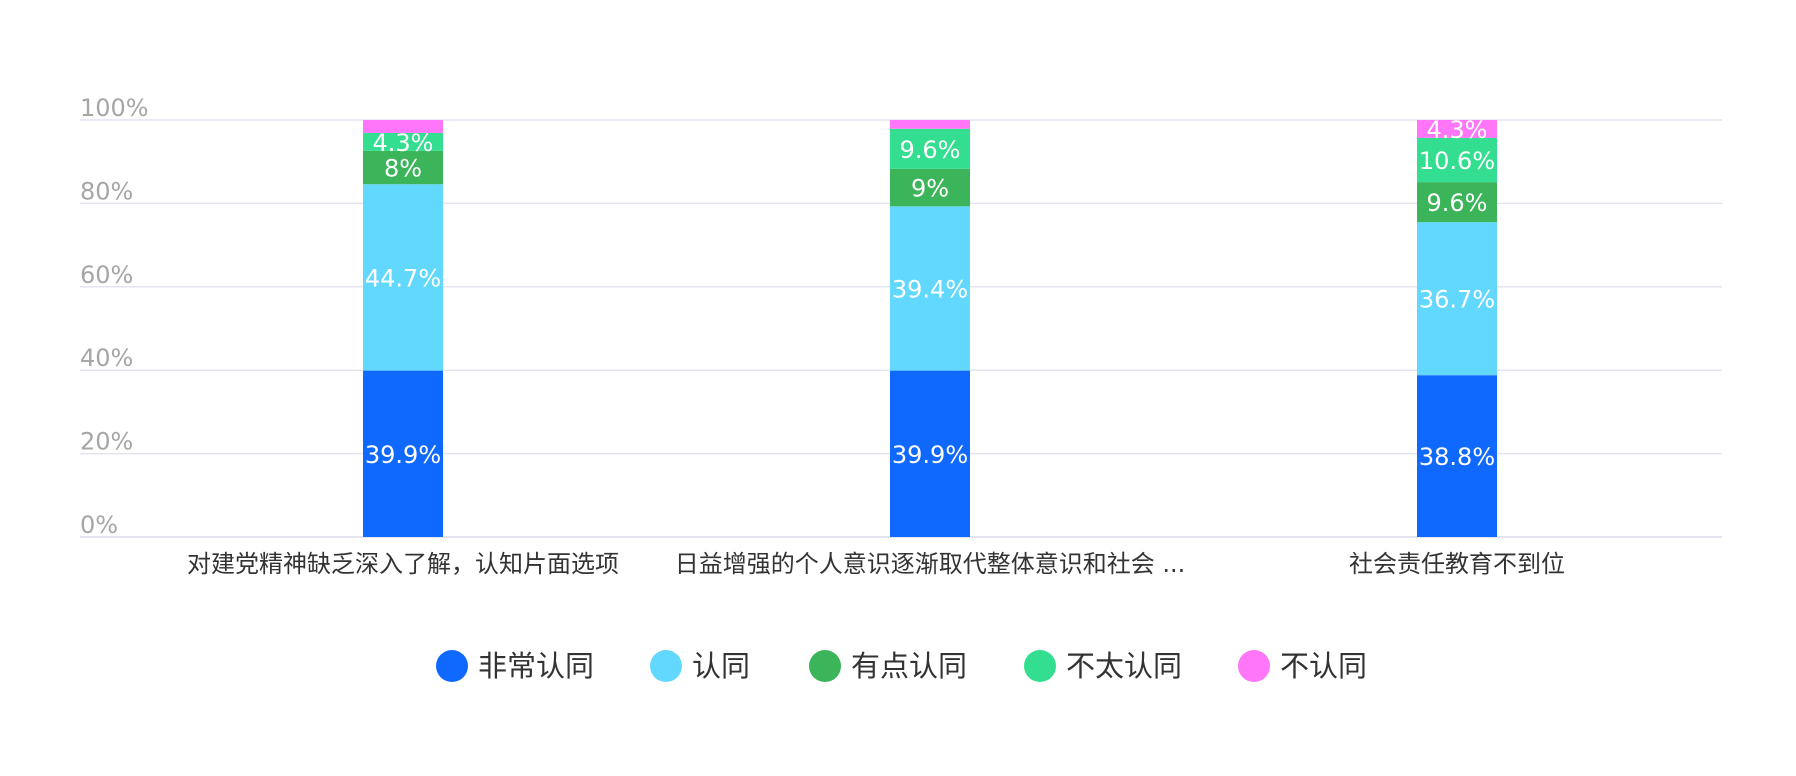 Image resolution: width=1796 pixels, height=776 pixels. What do you see at coordinates (106, 358) in the screenshot?
I see `y-tick-label: 40%` at bounding box center [106, 358].